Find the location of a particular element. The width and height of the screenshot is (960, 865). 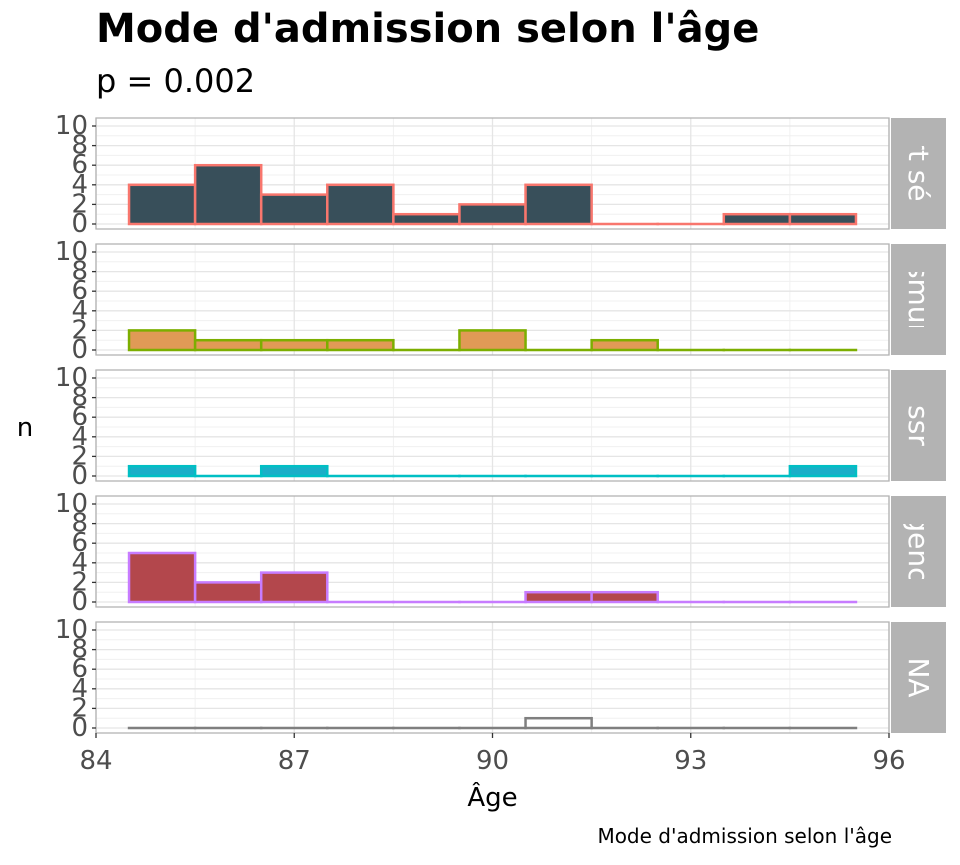

x-axis-label: Âge is located at coordinates (492, 797).